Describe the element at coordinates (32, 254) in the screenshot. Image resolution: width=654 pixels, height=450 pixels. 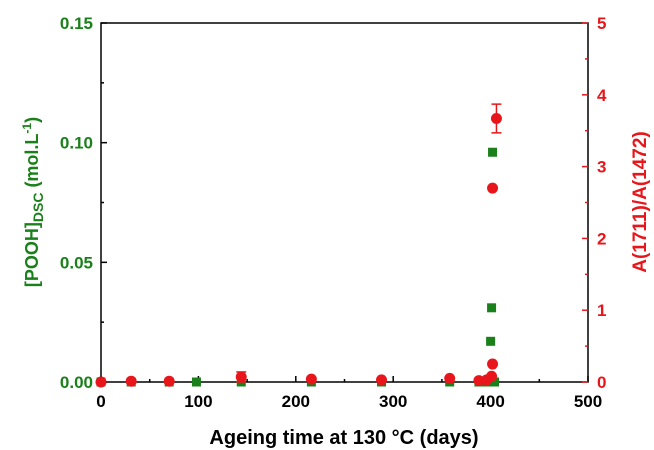
I see `left-axis-label-main: [POOH]` at that location.